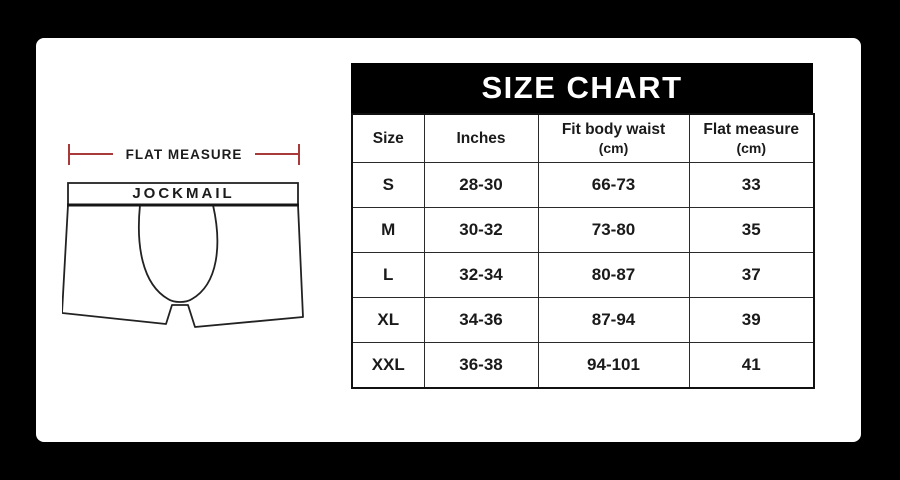 This screenshot has height=480, width=900. What do you see at coordinates (388, 275) in the screenshot?
I see `cell-size: L` at bounding box center [388, 275].